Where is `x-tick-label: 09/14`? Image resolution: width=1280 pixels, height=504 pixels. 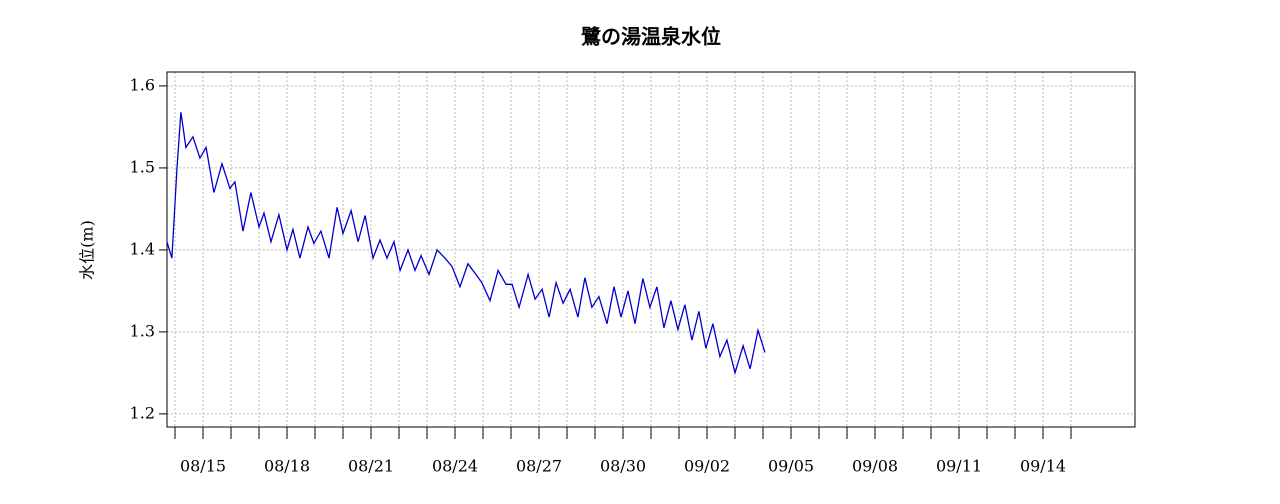 x-tick-label: 09/14 is located at coordinates (1043, 466).